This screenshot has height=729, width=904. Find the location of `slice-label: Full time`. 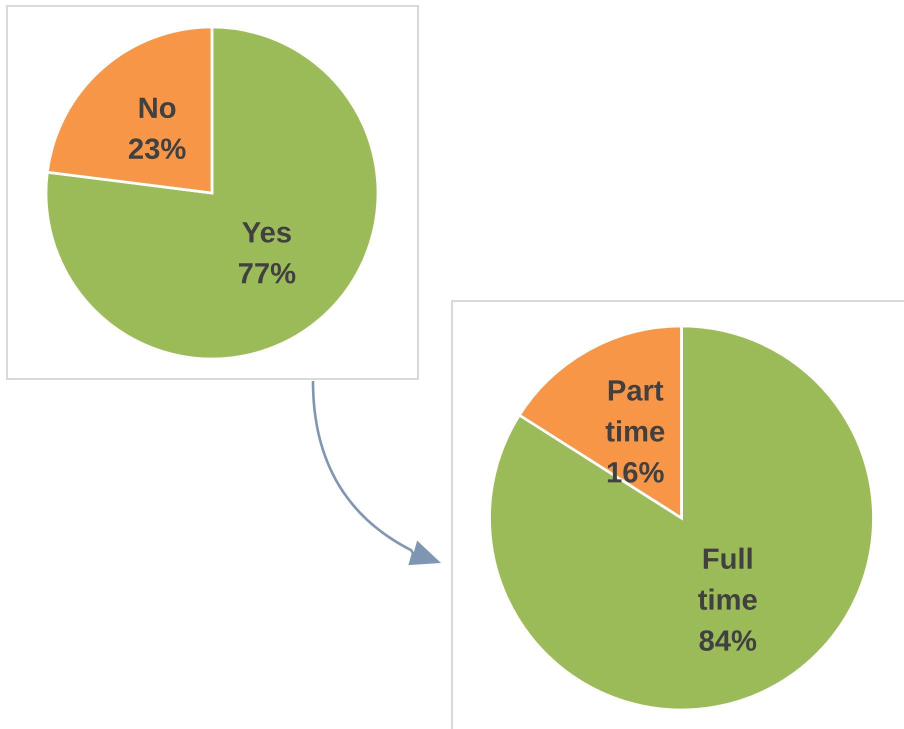

slice-label: Full time is located at coordinates (727, 579).